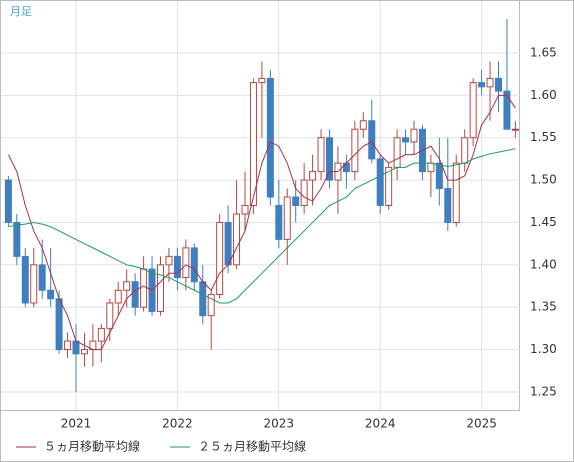 Image resolution: width=574 pixels, height=462 pixels. I want to click on x-tick-label: 2022, so click(177, 424).